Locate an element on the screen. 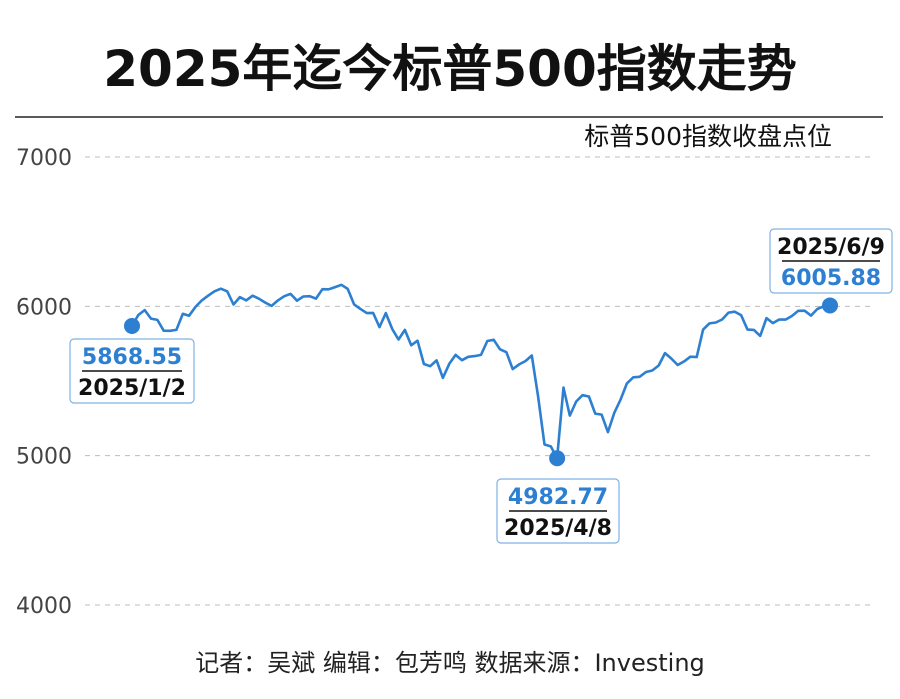  annotation-value: 6005.88 is located at coordinates (831, 278).